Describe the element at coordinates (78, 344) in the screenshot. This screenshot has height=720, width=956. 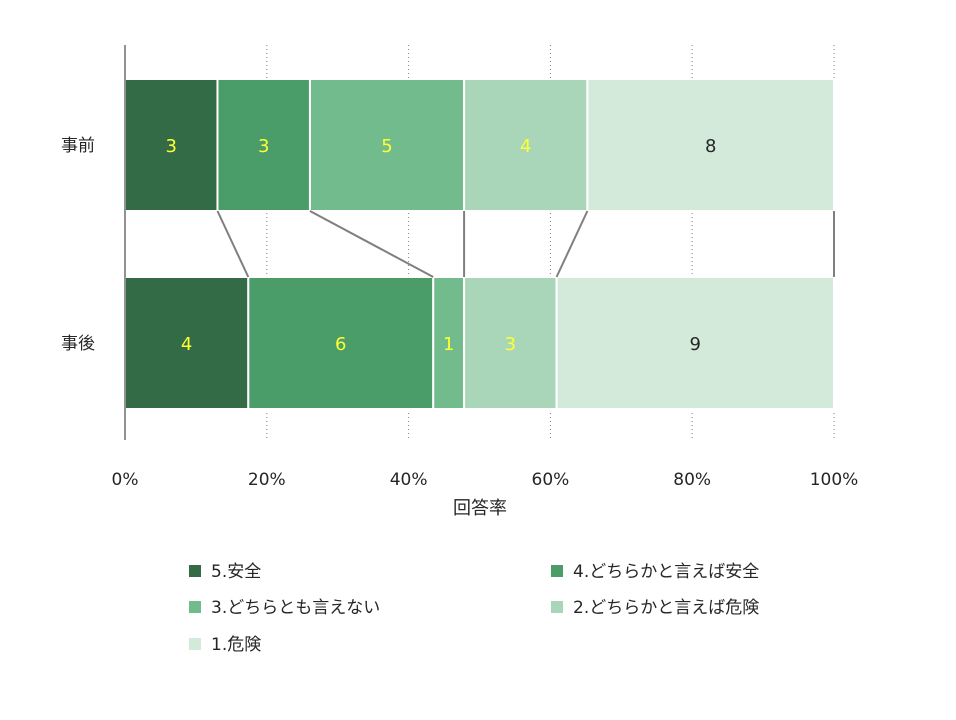
I see `category-label: 事後` at that location.